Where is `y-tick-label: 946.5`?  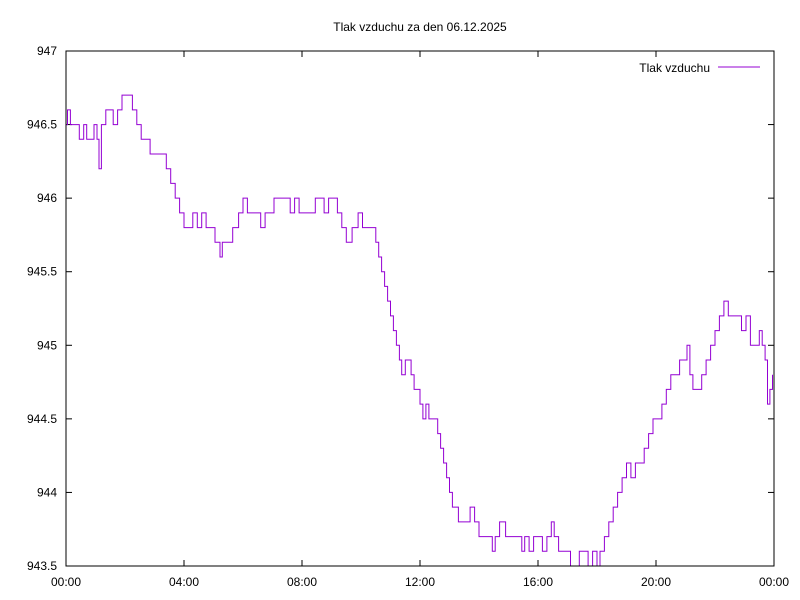
y-tick-label: 946.5 is located at coordinates (42, 125).